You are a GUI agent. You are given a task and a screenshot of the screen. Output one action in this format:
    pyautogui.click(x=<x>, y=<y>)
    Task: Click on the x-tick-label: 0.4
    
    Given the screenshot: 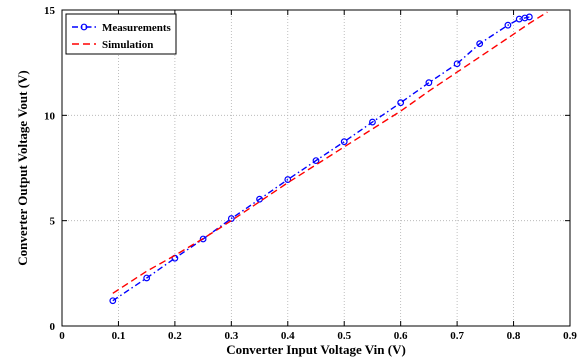 What is the action you would take?
    pyautogui.click(x=288, y=336)
    